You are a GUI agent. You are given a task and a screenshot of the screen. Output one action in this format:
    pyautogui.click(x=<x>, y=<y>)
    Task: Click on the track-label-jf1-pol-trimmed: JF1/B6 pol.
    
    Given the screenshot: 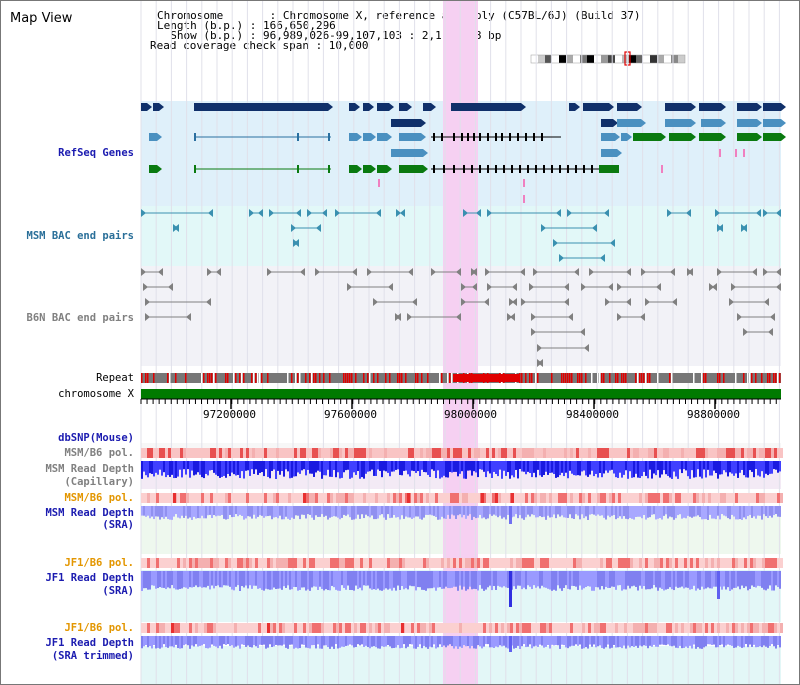 What is the action you would take?
    pyautogui.click(x=99, y=628)
    